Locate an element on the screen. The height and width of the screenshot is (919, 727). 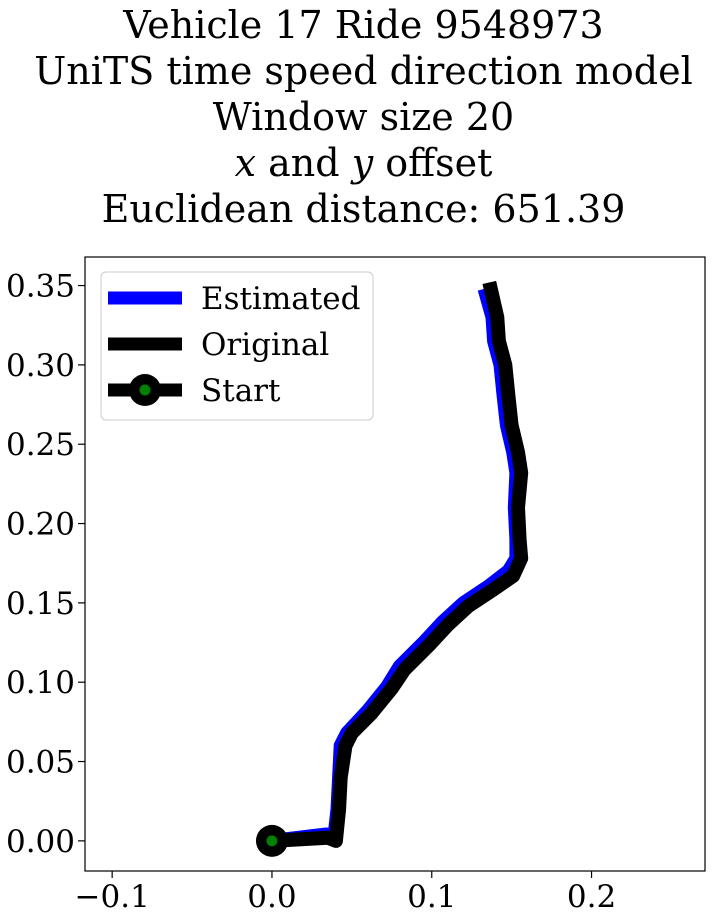
title-offset-suffix: offset is located at coordinates (433, 163).